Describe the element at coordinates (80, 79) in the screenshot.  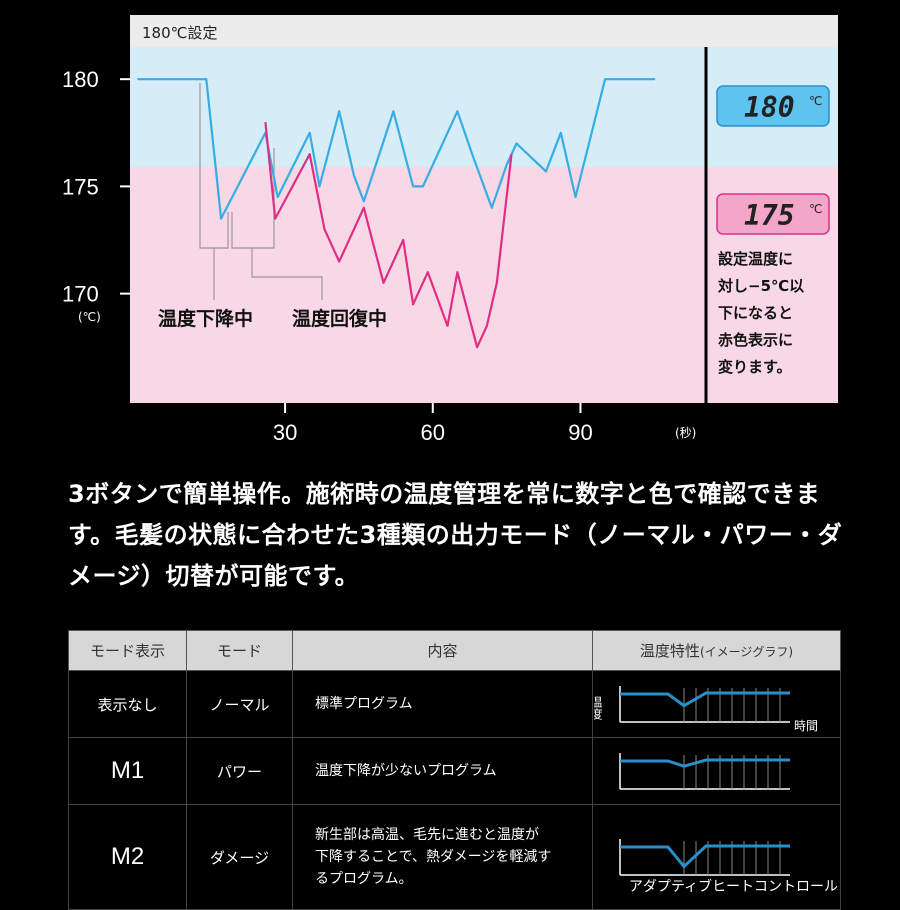
I see `y-tick-label: 180` at that location.